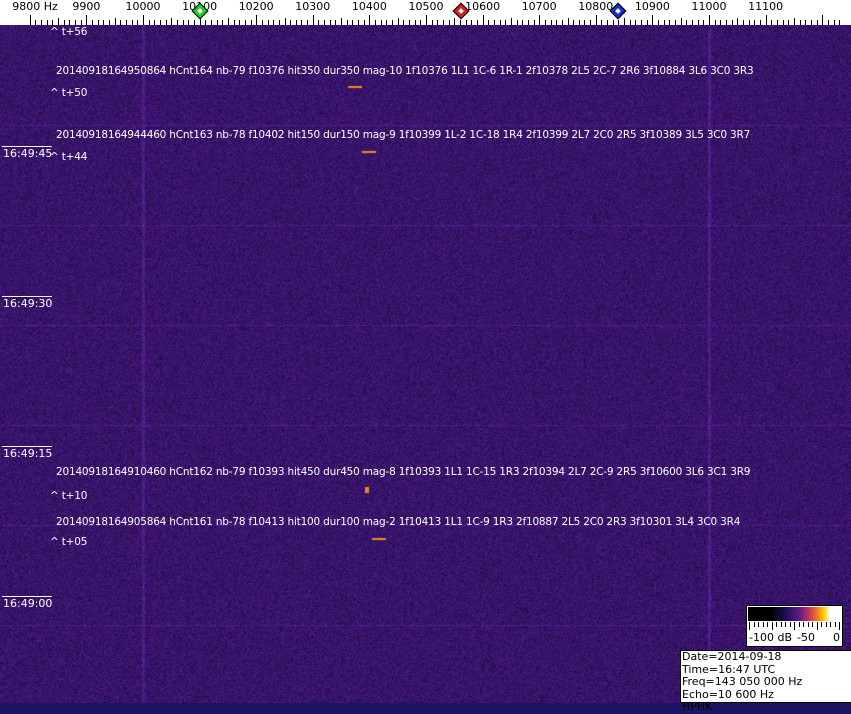 This screenshot has height=714, width=851. What do you see at coordinates (770, 637) in the screenshot?
I see `colorbar-label-min: -100 dB` at bounding box center [770, 637].